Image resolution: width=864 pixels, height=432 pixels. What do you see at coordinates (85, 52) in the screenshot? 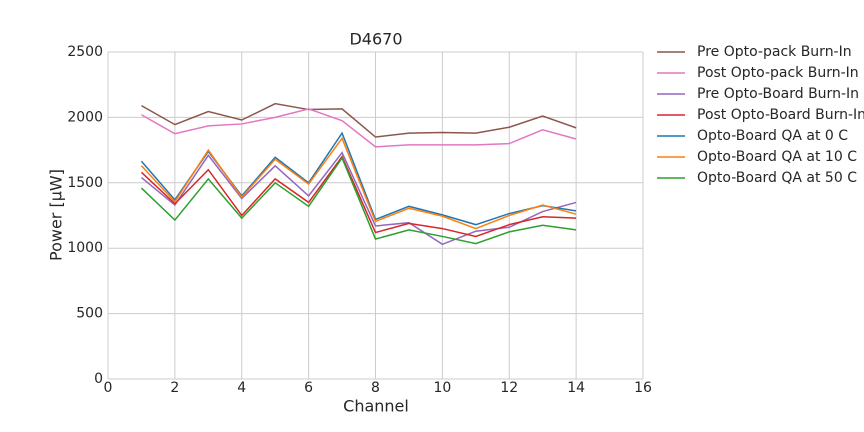
I see `y-tick-label: 2500` at bounding box center [85, 52].